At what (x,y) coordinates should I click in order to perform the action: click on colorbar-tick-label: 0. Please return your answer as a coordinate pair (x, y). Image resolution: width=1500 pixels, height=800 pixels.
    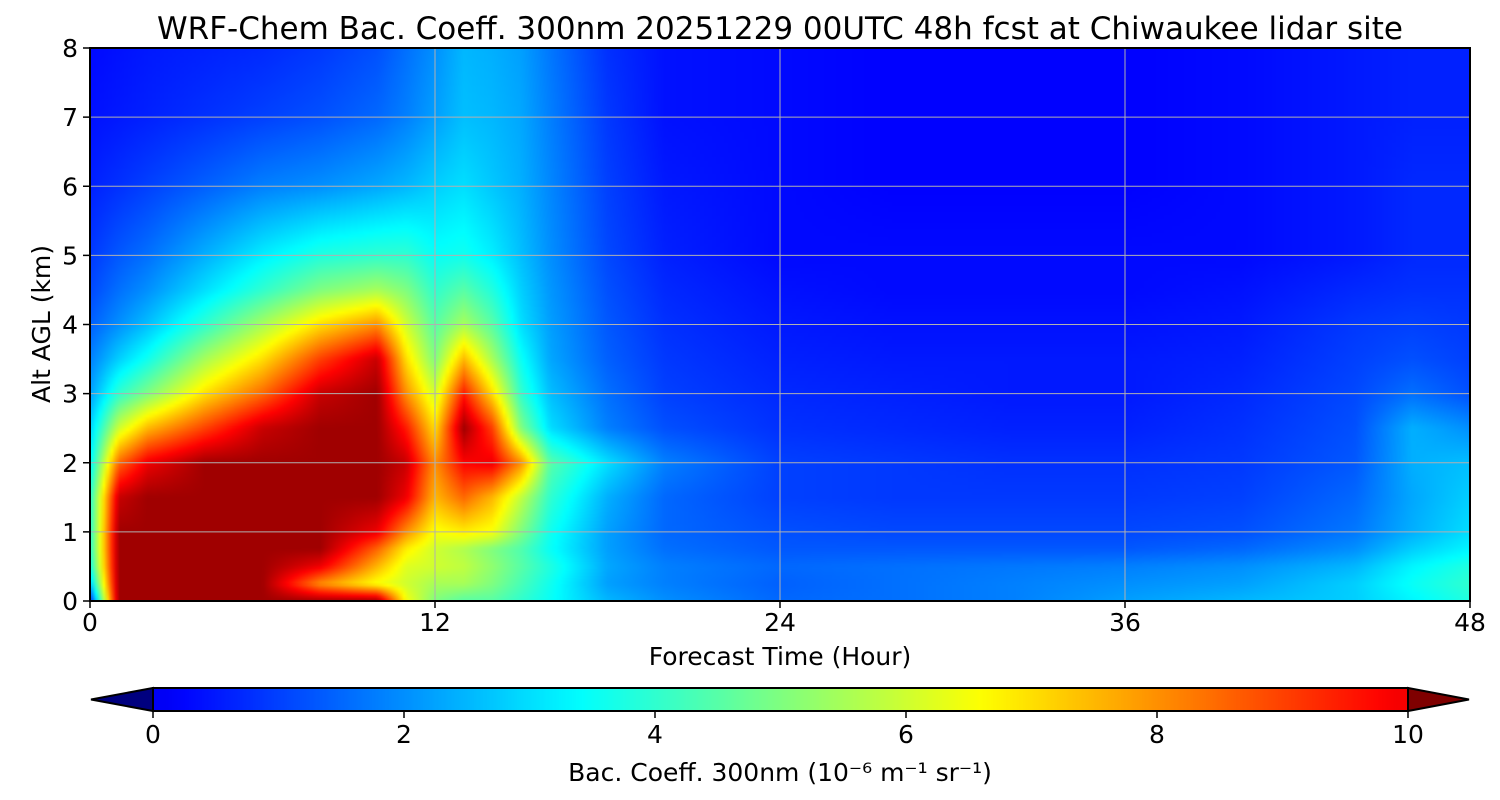
    Looking at the image, I should click on (153, 734).